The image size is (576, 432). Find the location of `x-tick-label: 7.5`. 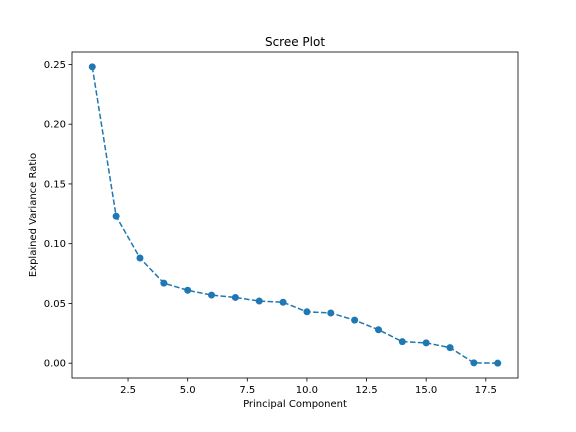

x-tick-label: 7.5 is located at coordinates (247, 390).